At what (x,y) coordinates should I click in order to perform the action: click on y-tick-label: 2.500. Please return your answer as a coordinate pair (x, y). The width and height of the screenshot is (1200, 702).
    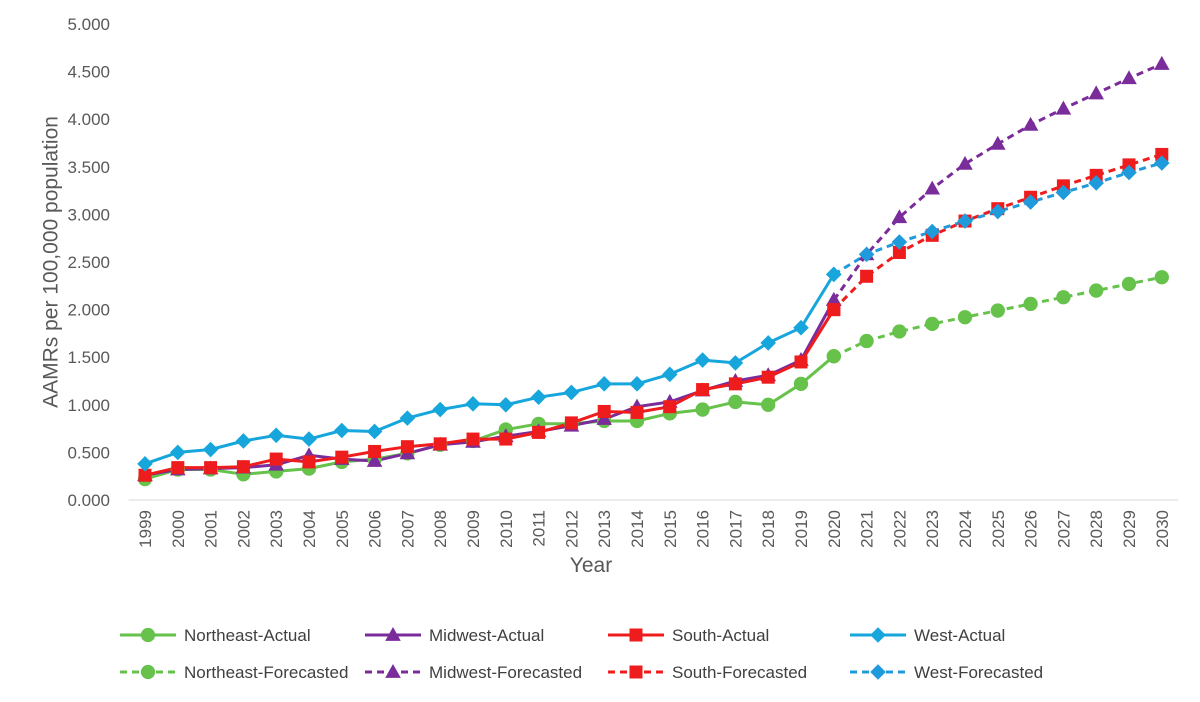
    Looking at the image, I should click on (88, 262).